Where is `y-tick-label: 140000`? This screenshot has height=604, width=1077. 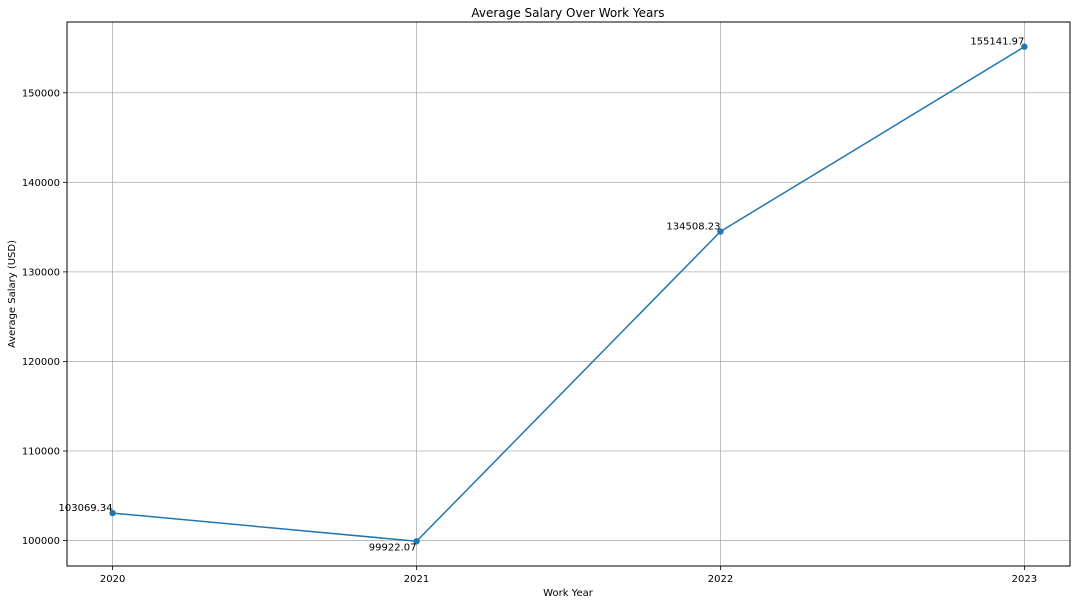
y-tick-label: 140000 is located at coordinates (41, 183).